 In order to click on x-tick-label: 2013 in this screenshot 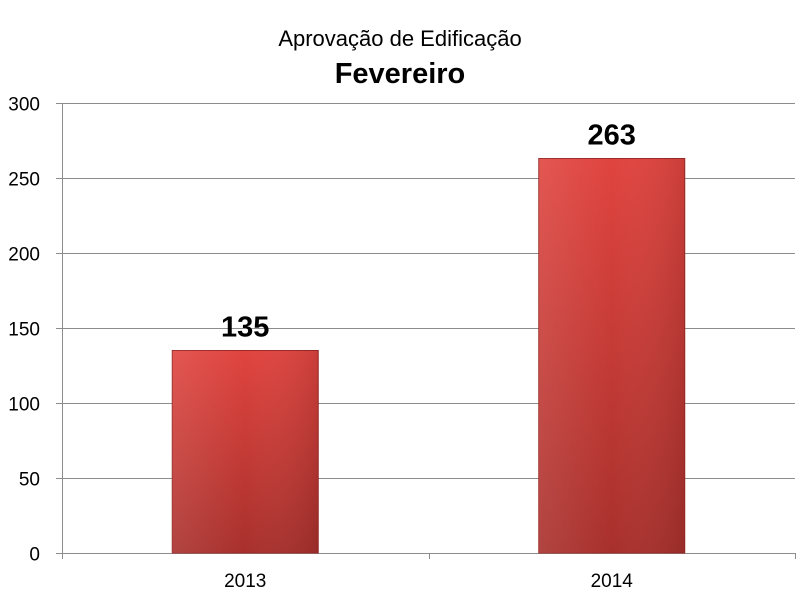, I will do `click(245, 581)`.